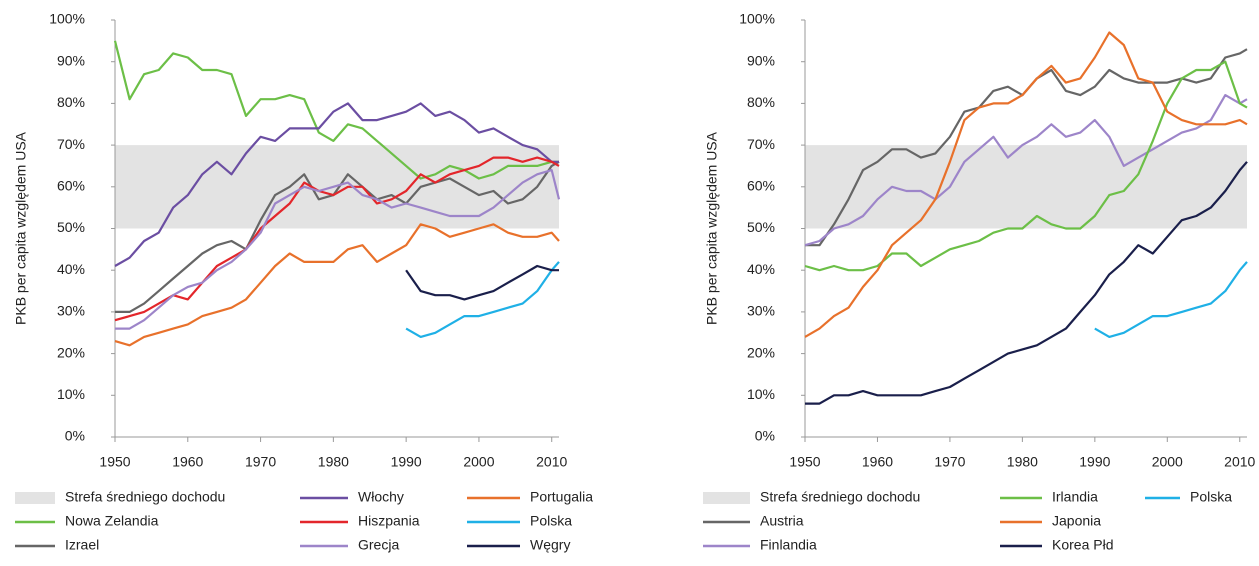 The height and width of the screenshot is (566, 1259). Describe the element at coordinates (1082, 545) in the screenshot. I see `legend-label: Korea Płd` at that location.